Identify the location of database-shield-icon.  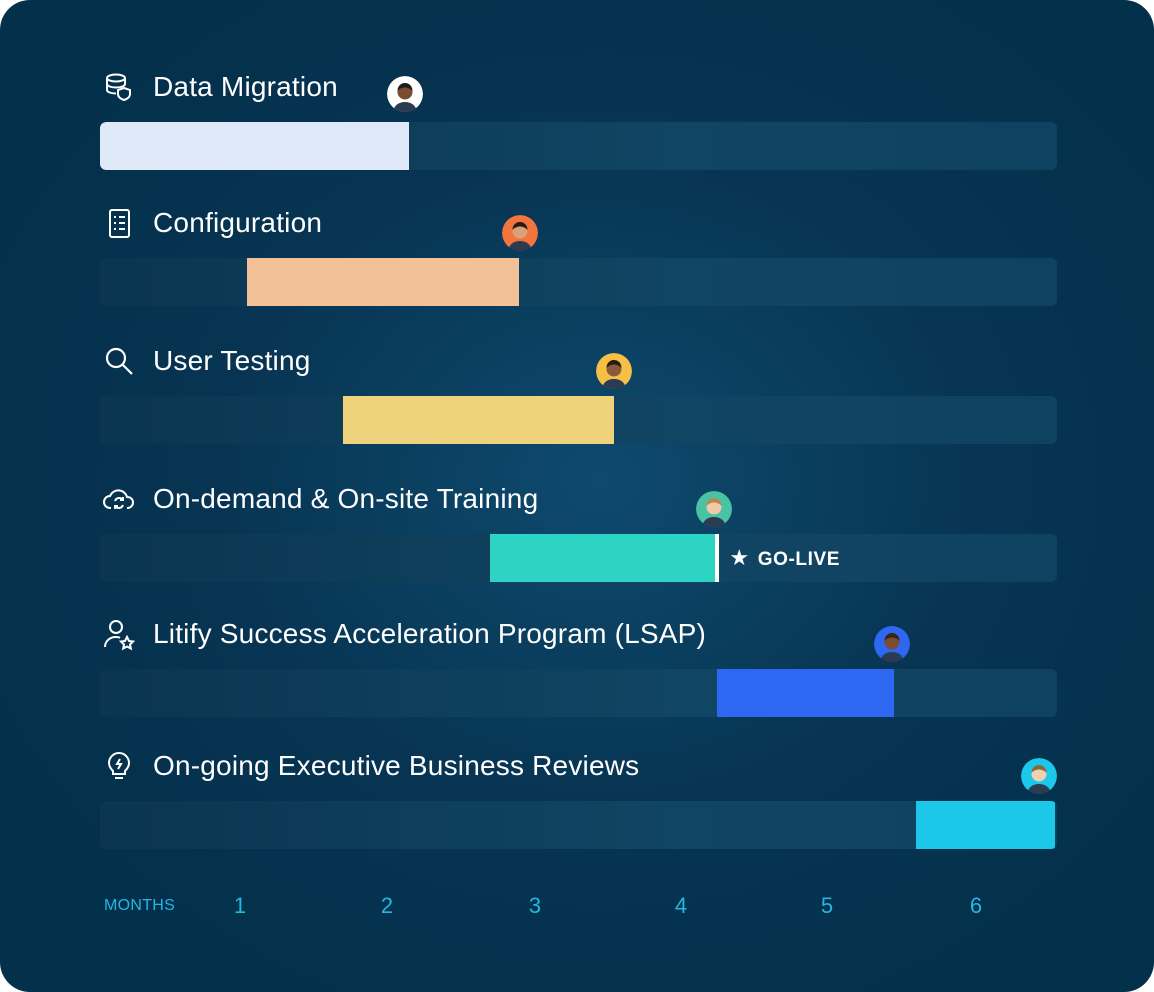
(119, 87).